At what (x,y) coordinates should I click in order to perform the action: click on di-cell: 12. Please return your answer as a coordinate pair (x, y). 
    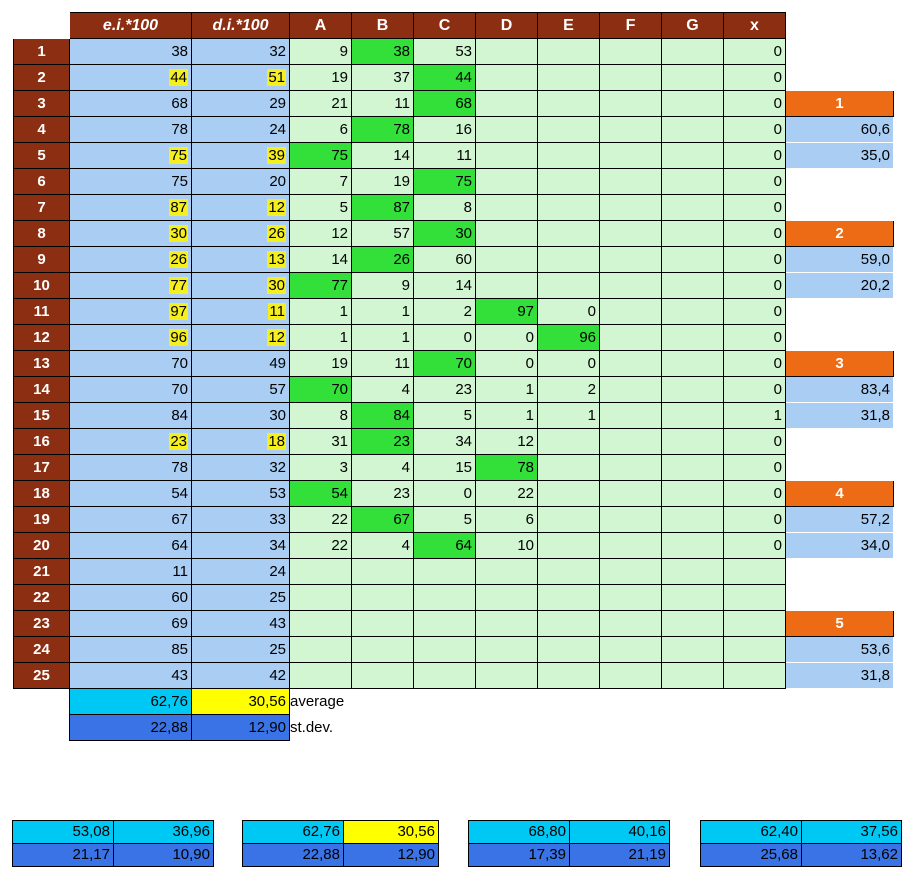
    Looking at the image, I should click on (240, 207).